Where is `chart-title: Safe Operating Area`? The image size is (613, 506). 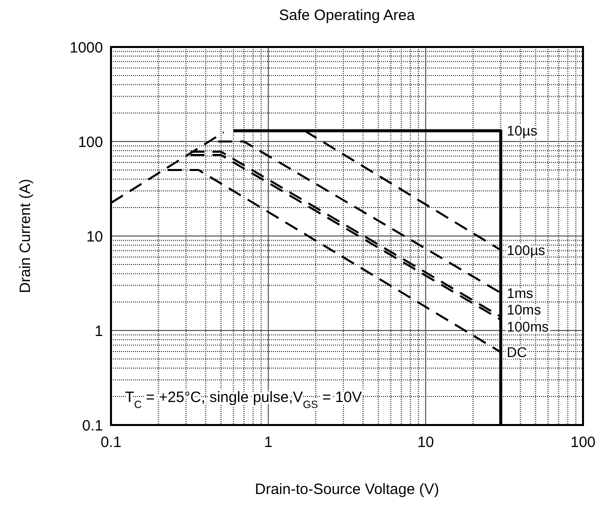 chart-title: Safe Operating Area is located at coordinates (347, 15).